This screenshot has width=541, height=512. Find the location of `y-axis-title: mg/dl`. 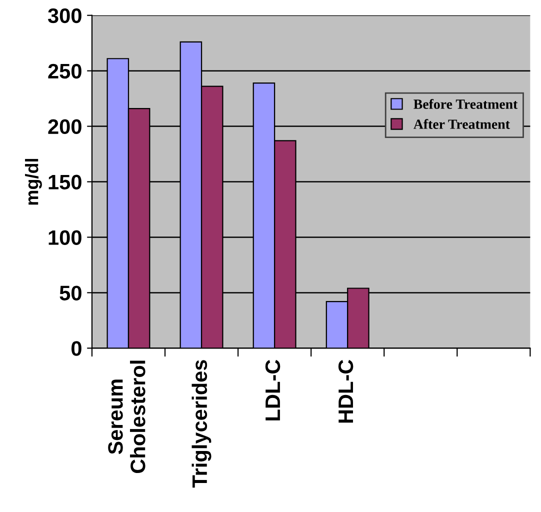

y-axis-title: mg/dl is located at coordinates (33, 181).